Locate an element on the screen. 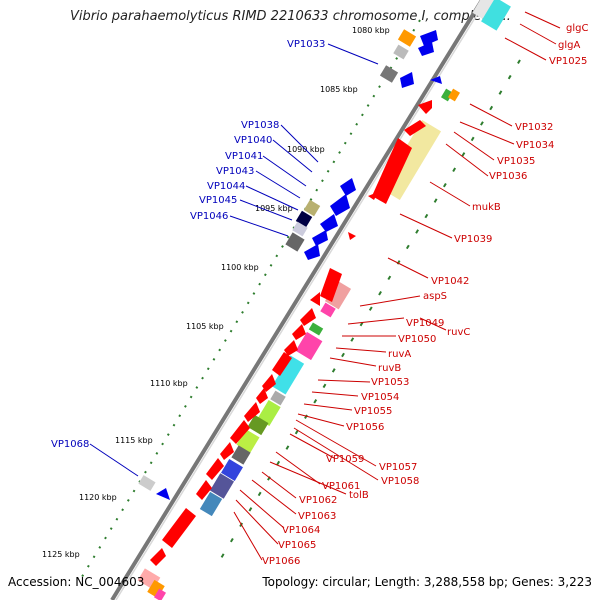 The height and width of the screenshot is (600, 600). gene-label: VP1033 is located at coordinates (306, 44).